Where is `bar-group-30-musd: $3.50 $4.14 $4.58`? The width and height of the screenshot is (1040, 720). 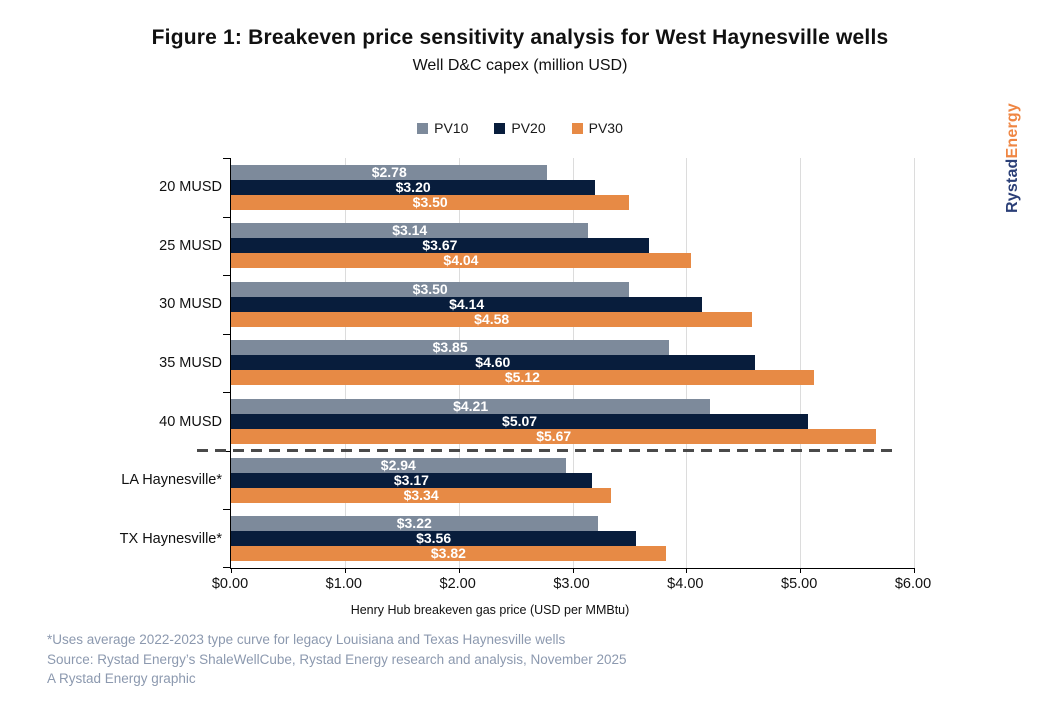
bar-group-30-musd: $3.50 $4.14 $4.58 is located at coordinates (572, 304).